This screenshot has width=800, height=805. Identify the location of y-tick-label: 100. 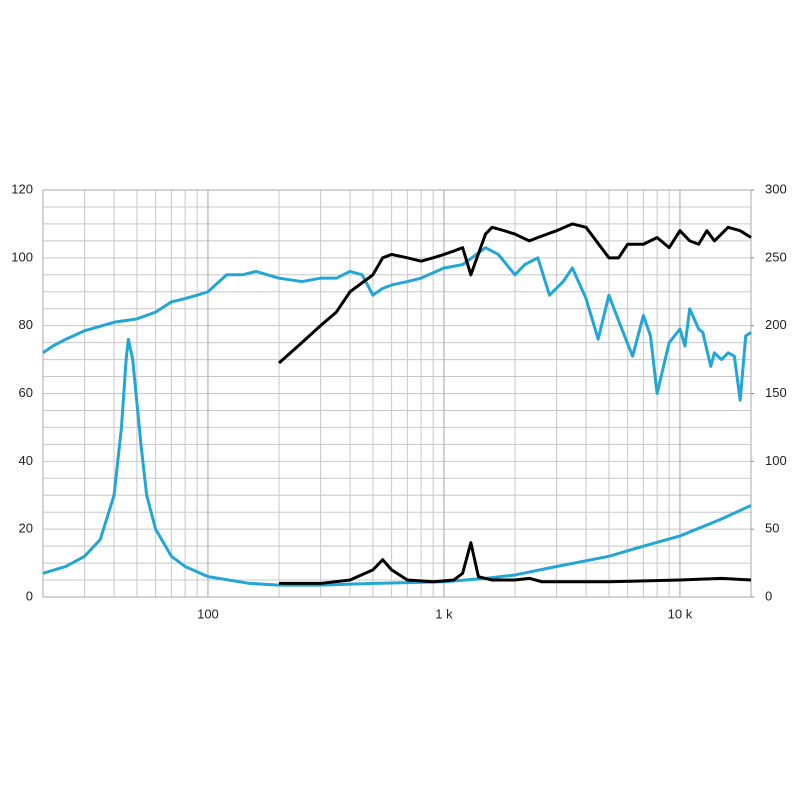
(22, 256).